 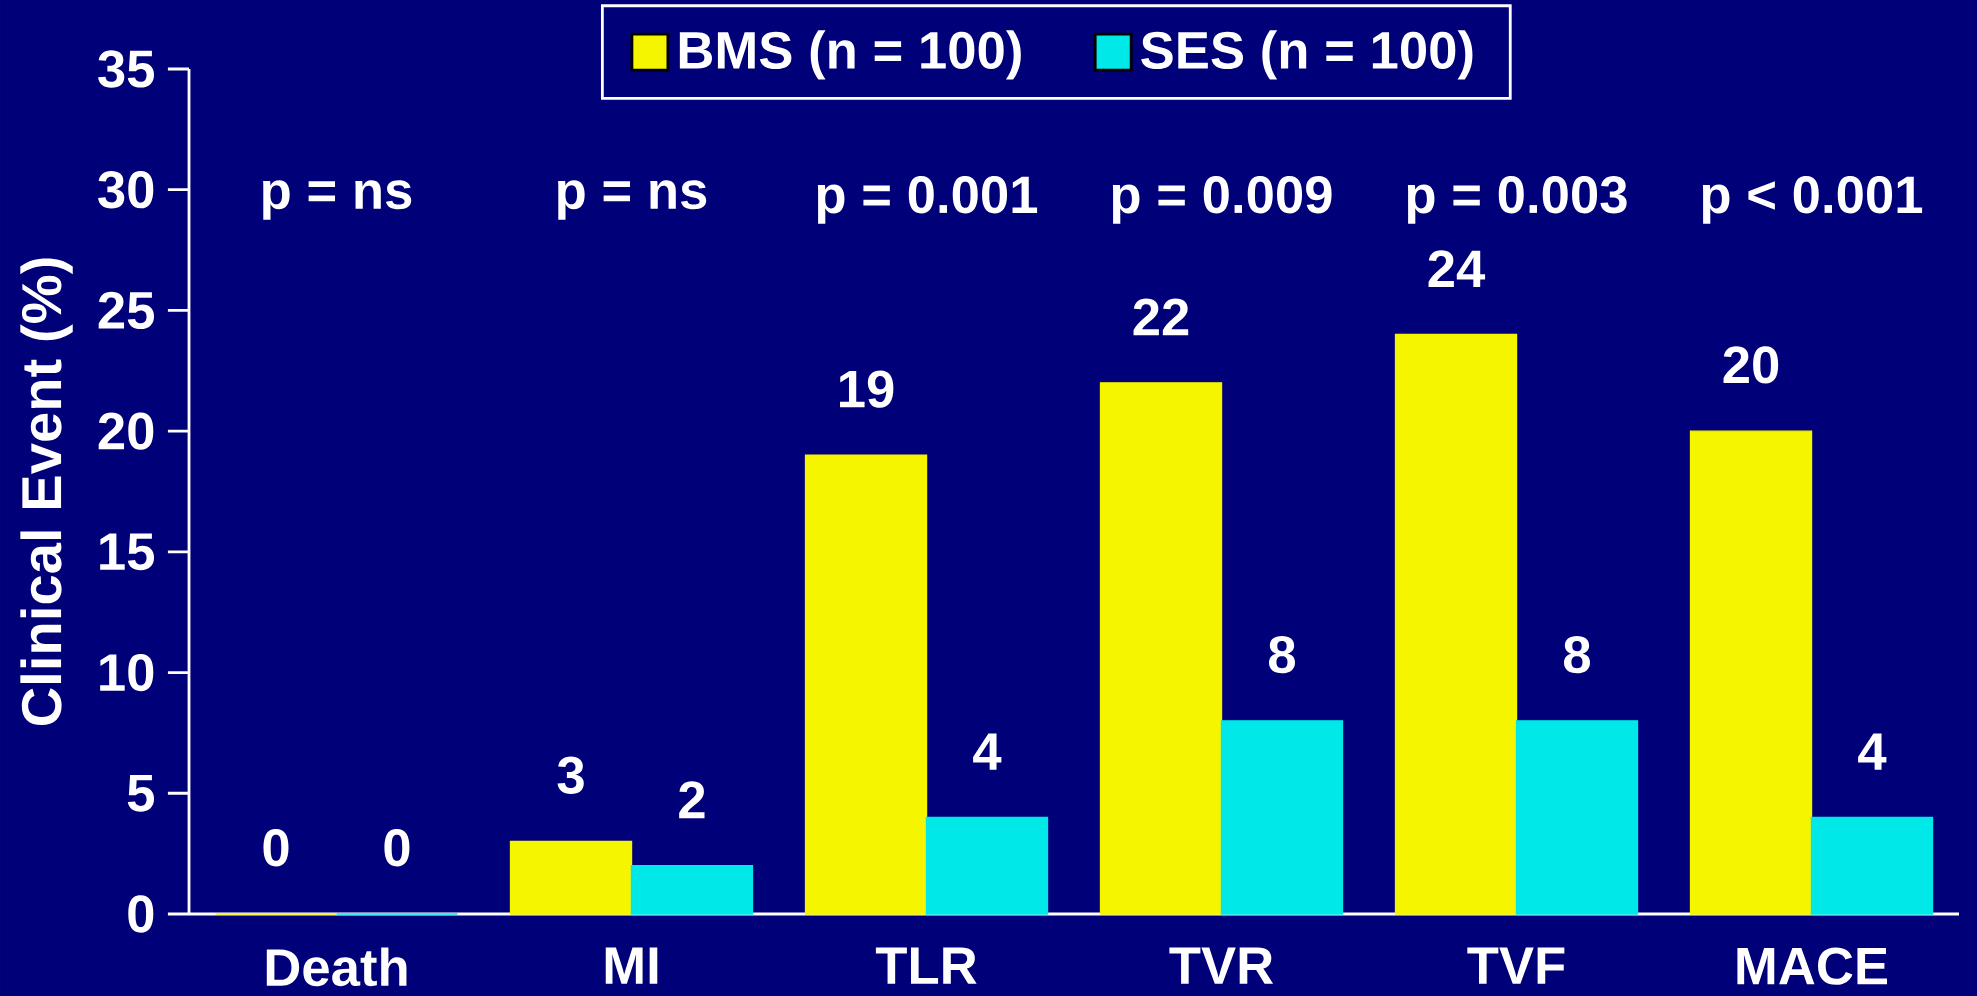 What do you see at coordinates (1457, 268) in the screenshot?
I see `data-label: 24` at bounding box center [1457, 268].